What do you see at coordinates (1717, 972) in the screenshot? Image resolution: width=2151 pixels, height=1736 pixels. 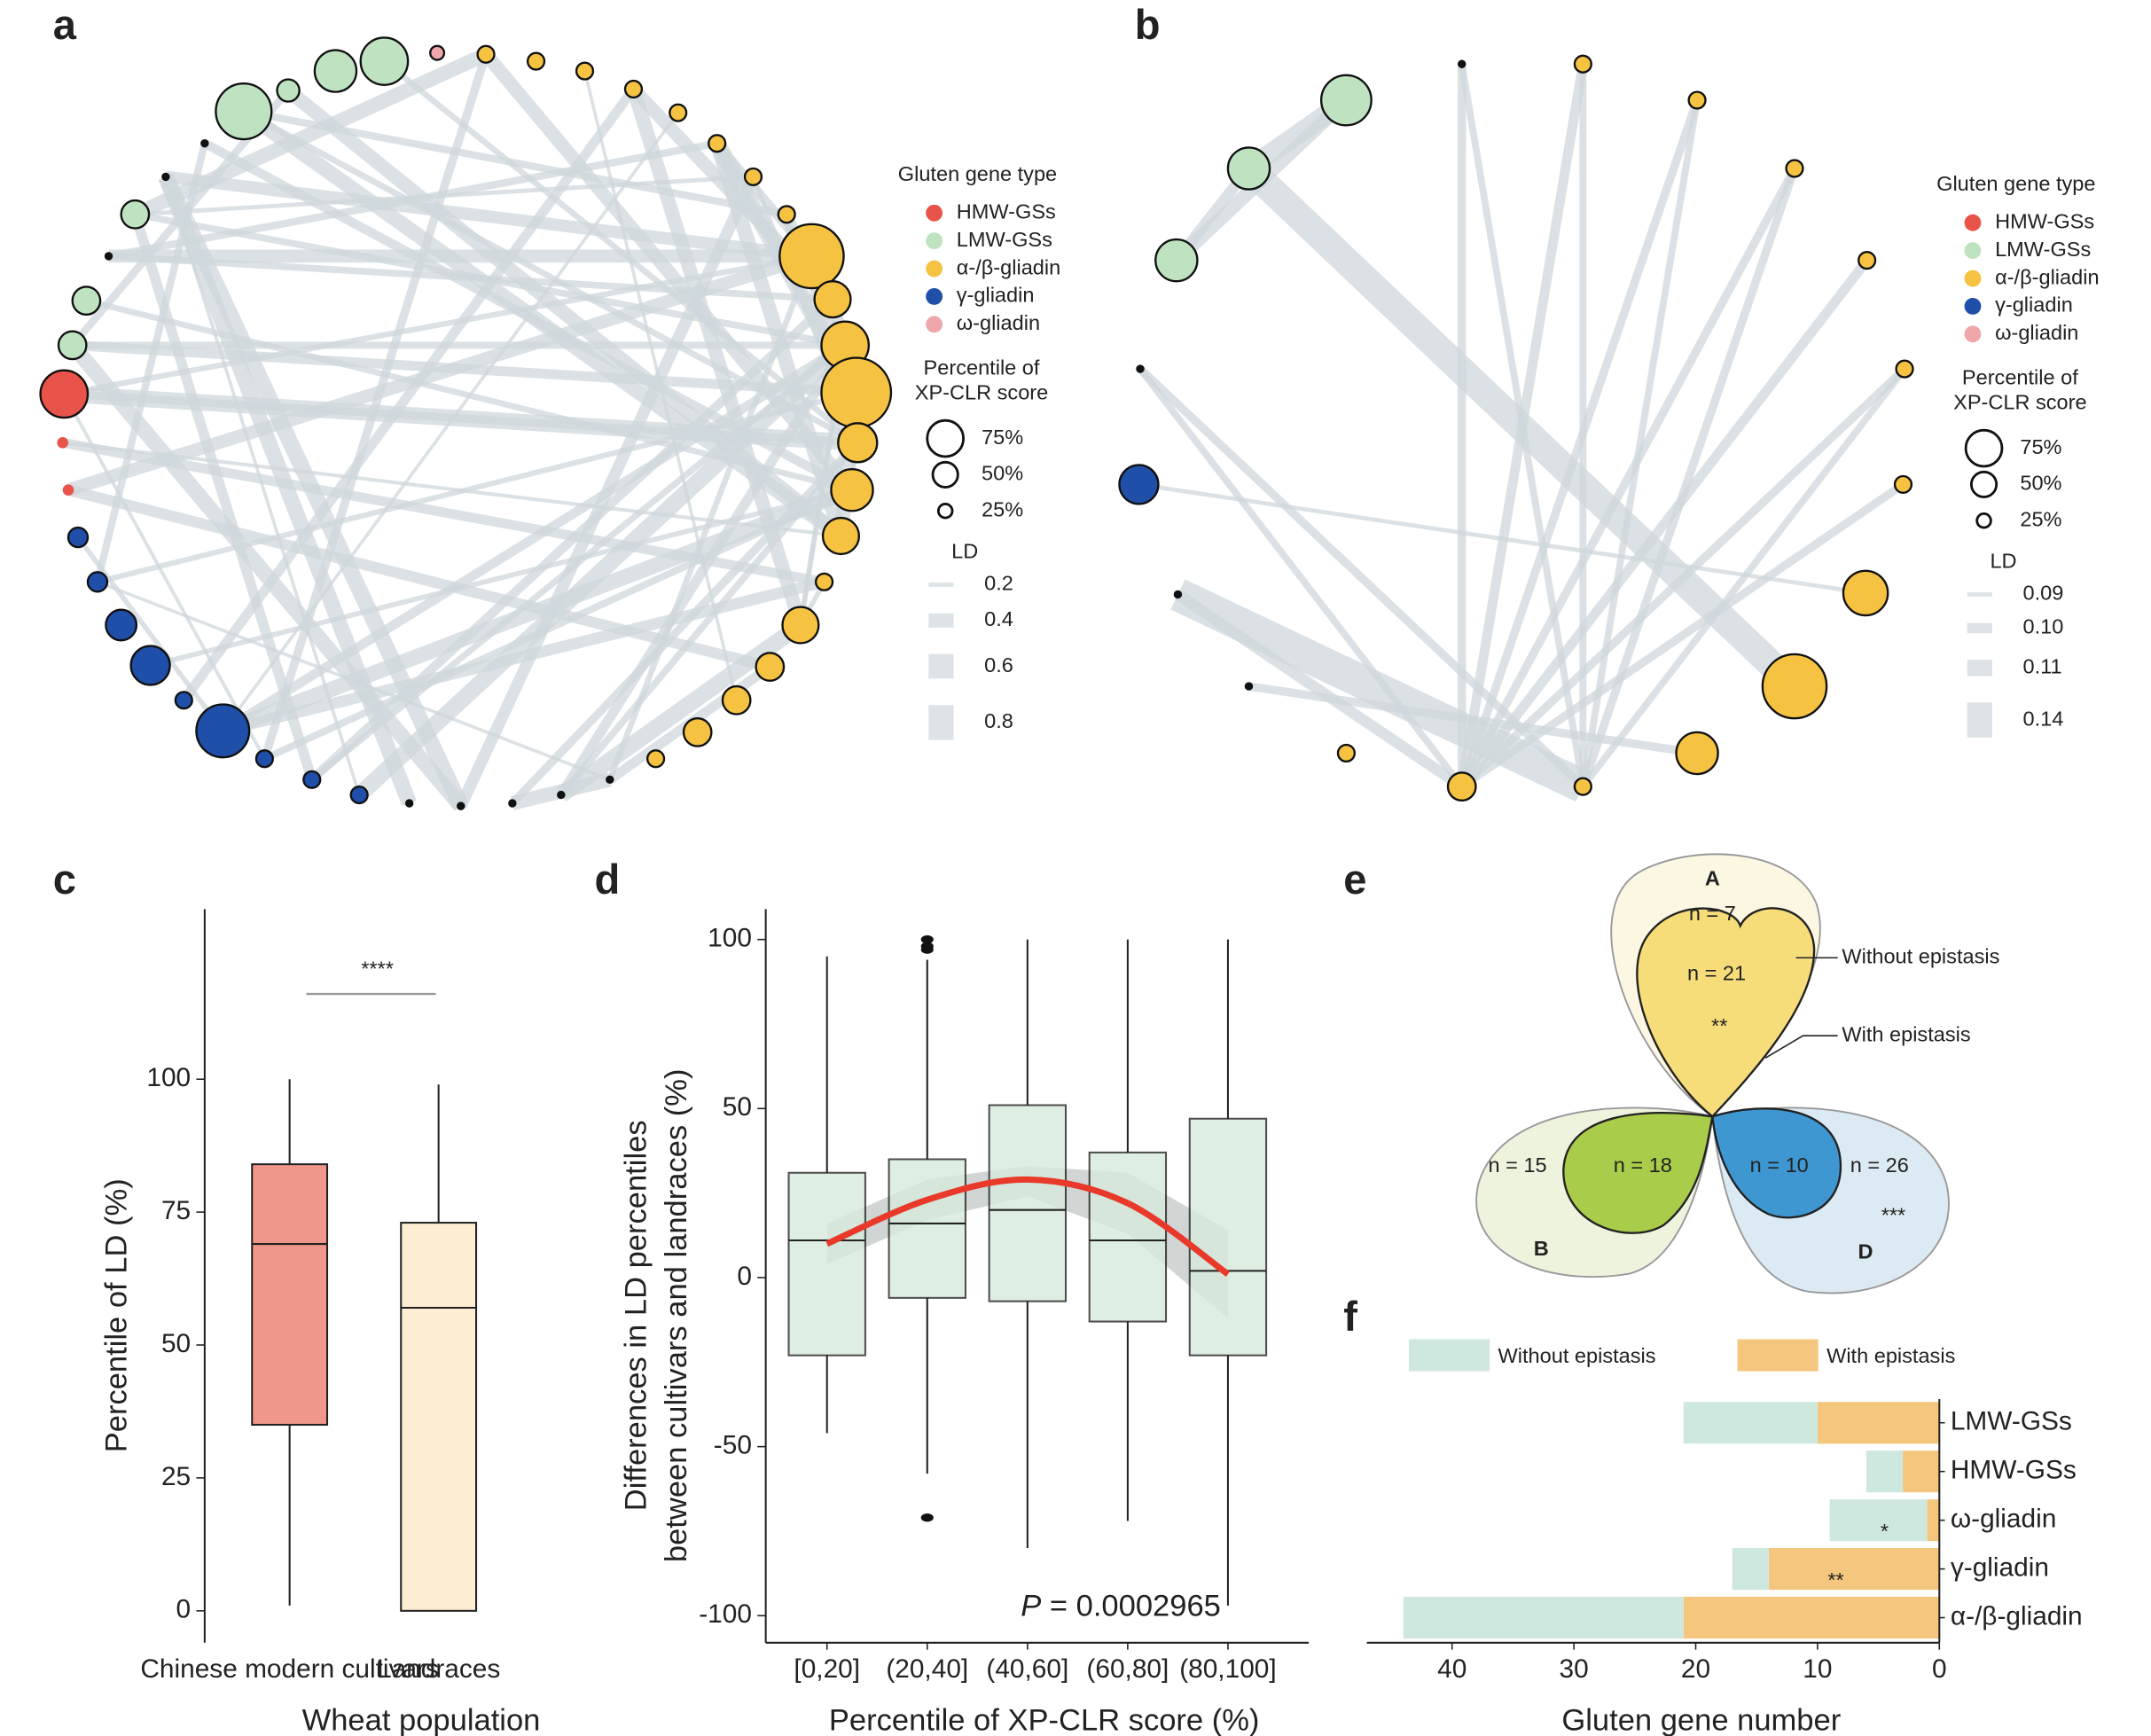 I see `petal-count: n = 21` at bounding box center [1717, 972].